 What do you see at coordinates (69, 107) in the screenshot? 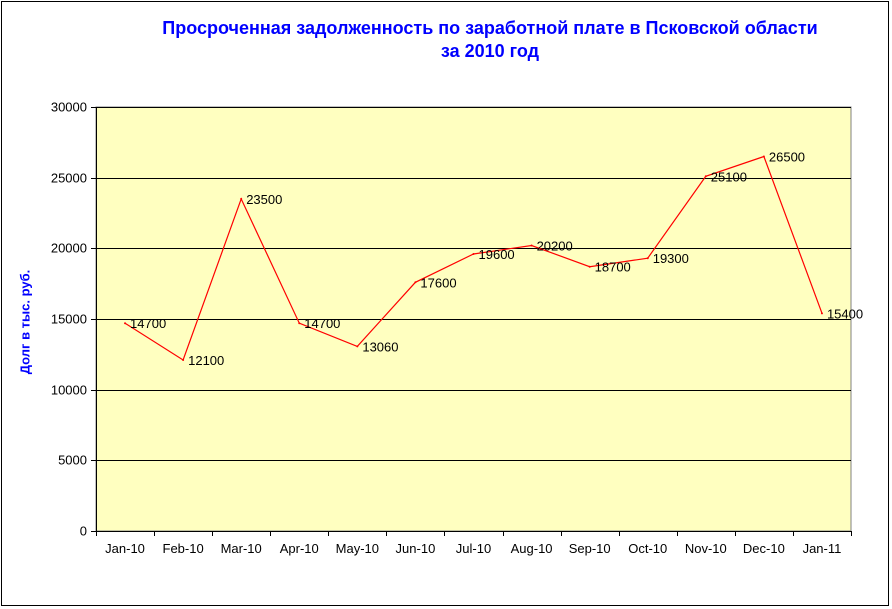
I see `y-tick-label: 30000` at bounding box center [69, 107].